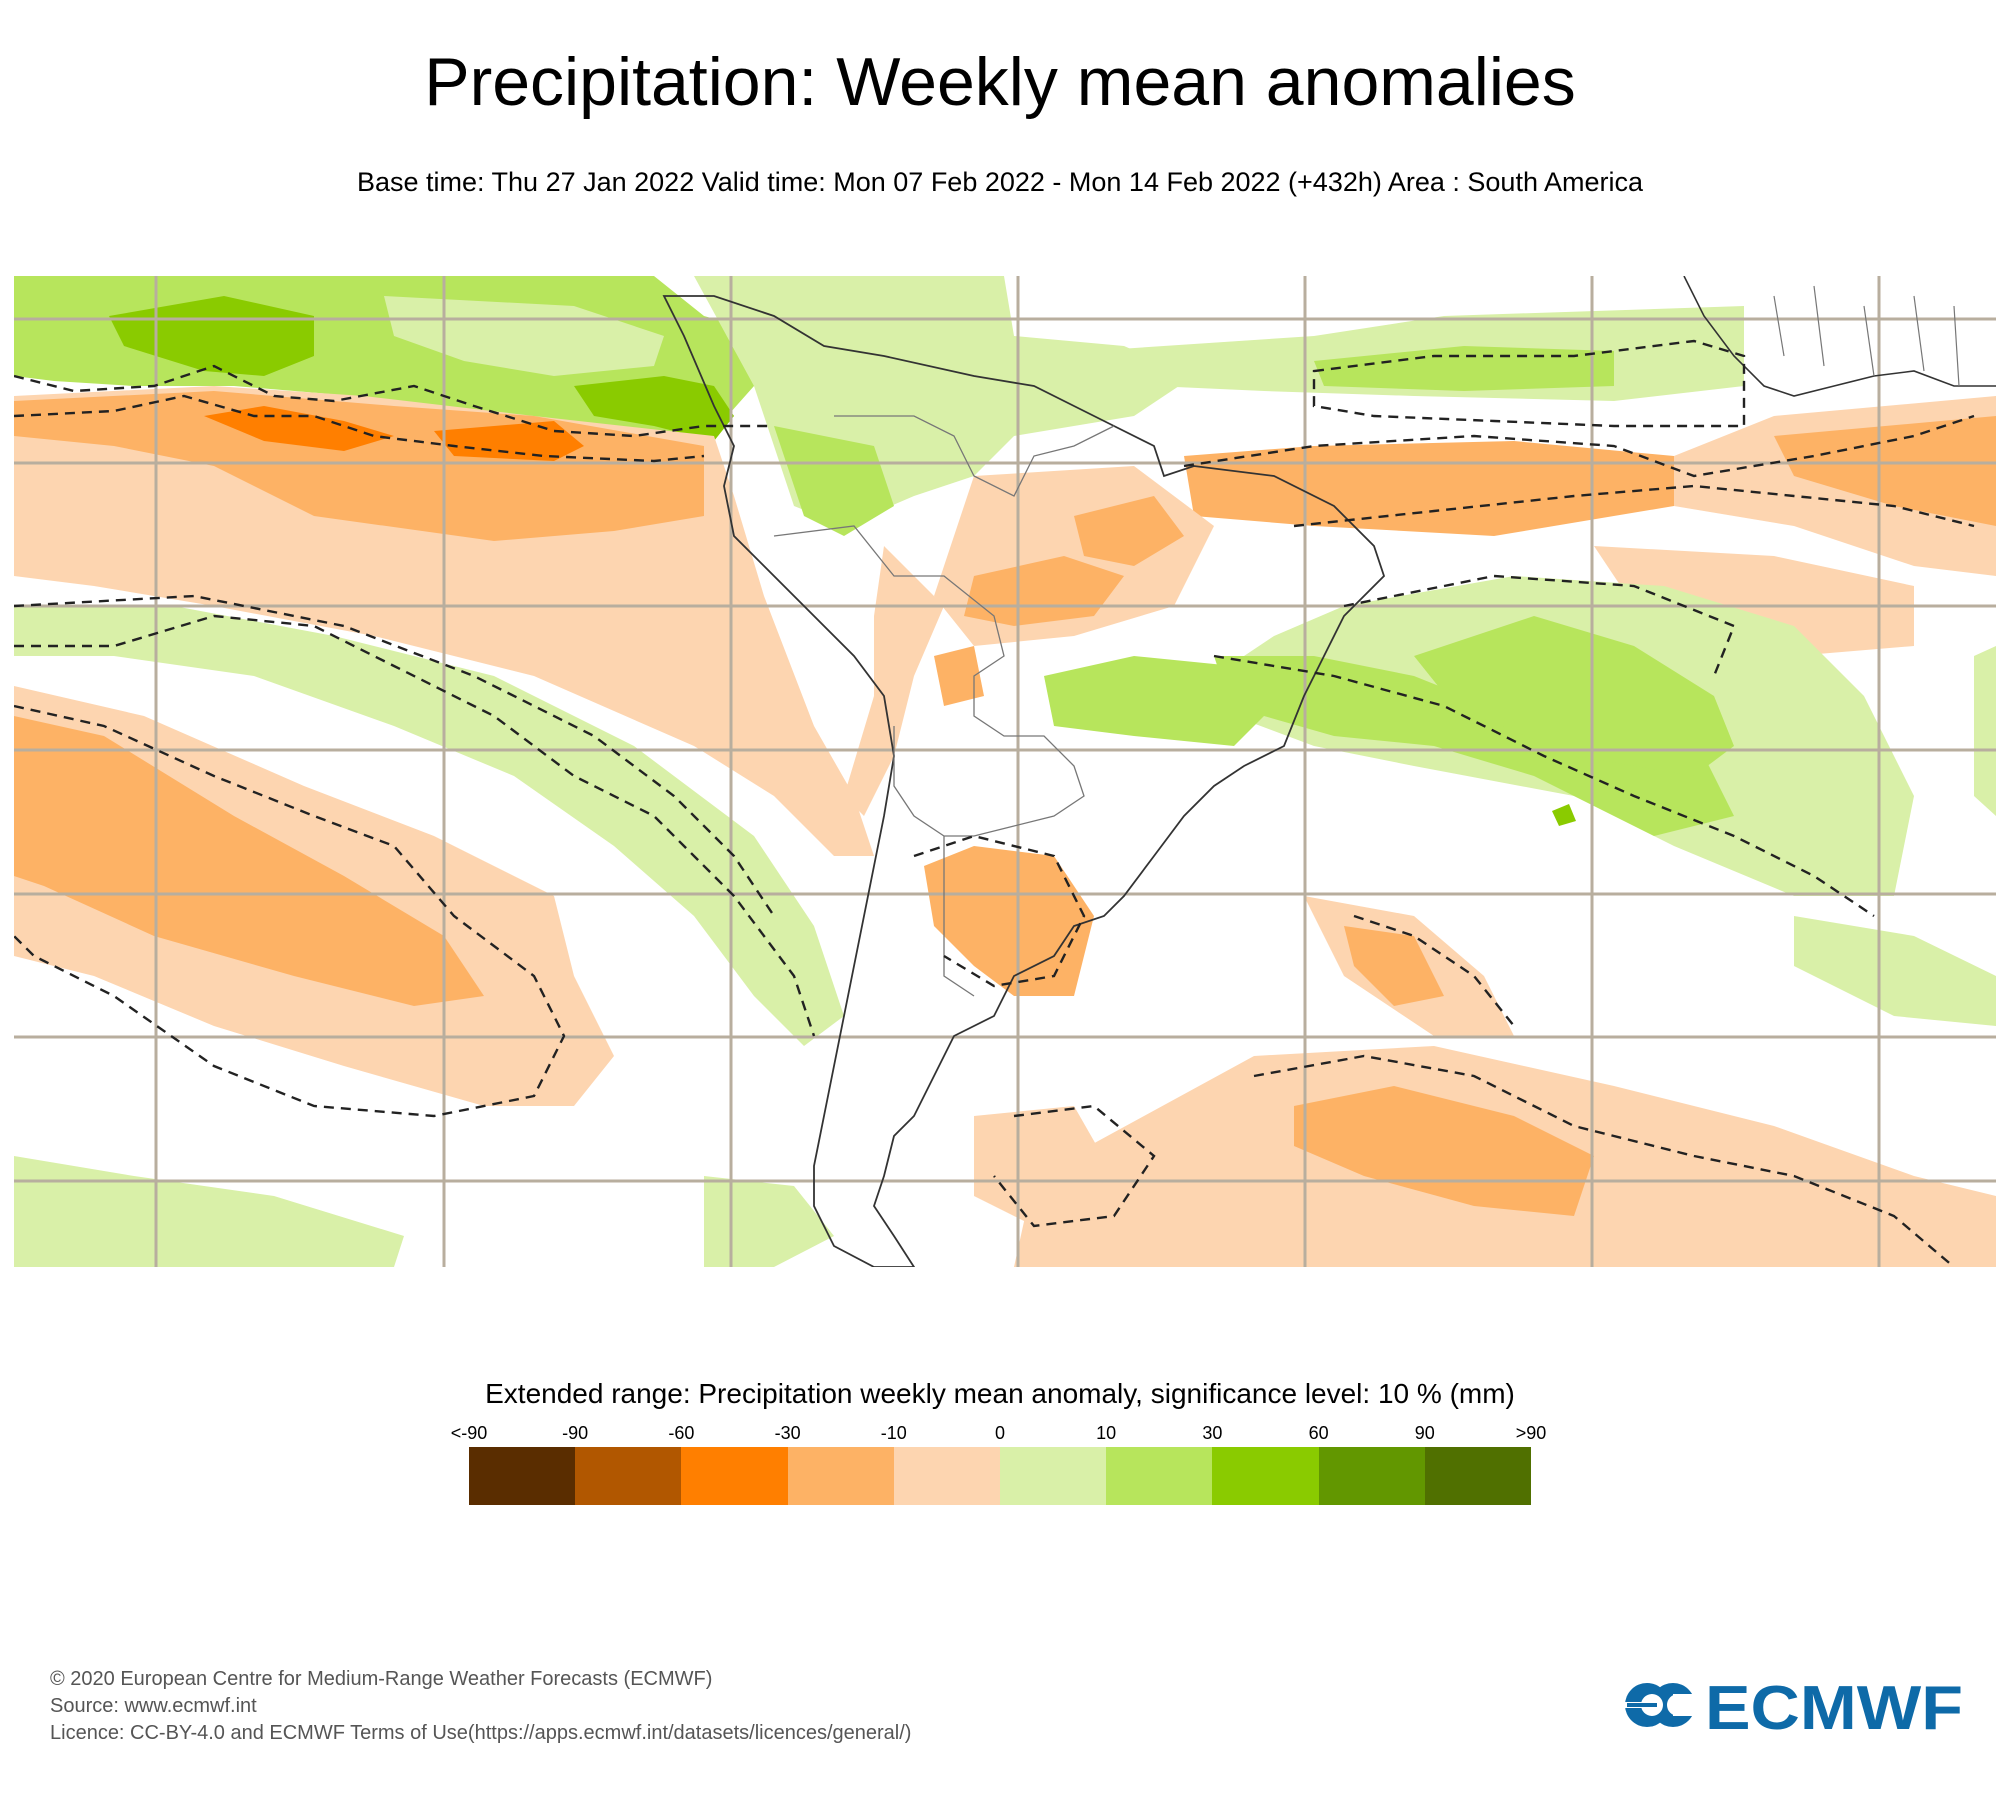 The height and width of the screenshot is (1800, 2000). What do you see at coordinates (787, 1433) in the screenshot?
I see `legend-label: -30` at bounding box center [787, 1433].